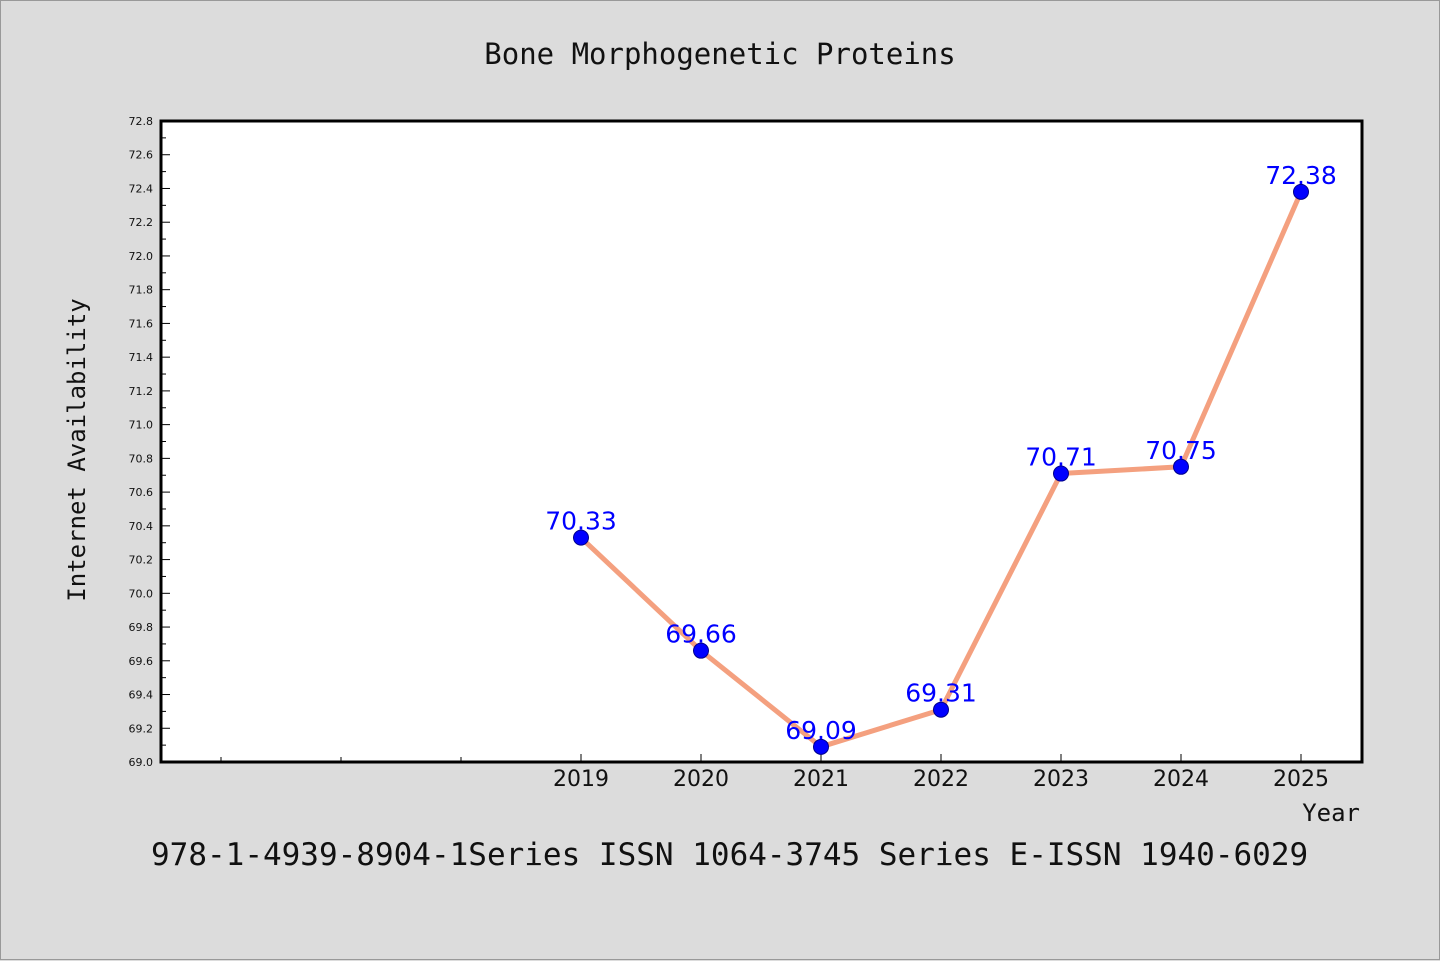 Image resolution: width=1440 pixels, height=961 pixels. I want to click on y-tick-label: 69.4, so click(141, 695).